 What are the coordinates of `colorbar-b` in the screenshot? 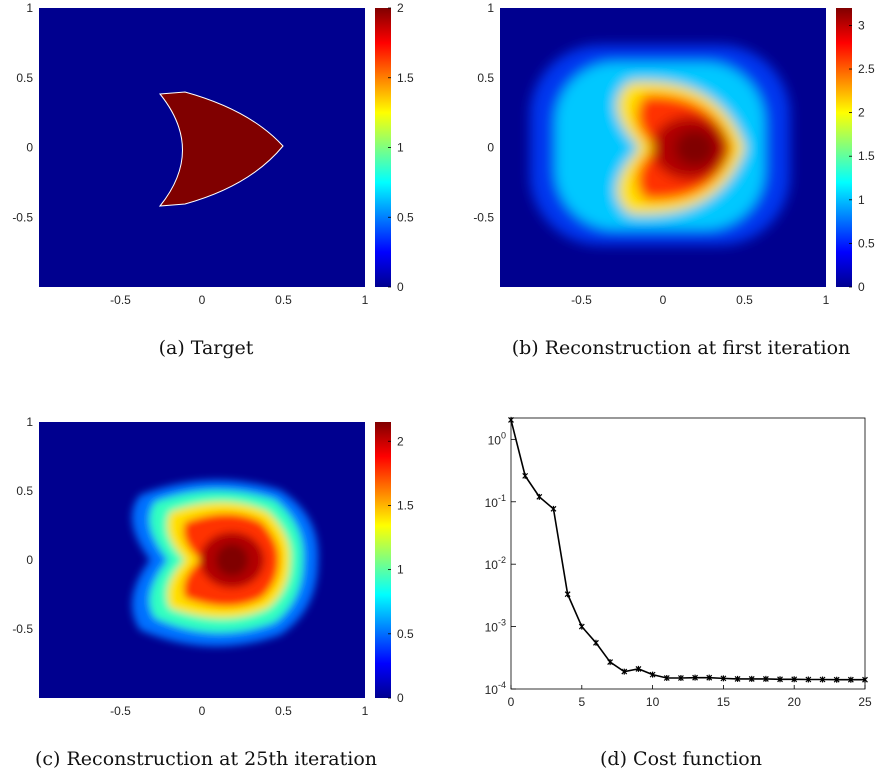 It's located at (844, 147).